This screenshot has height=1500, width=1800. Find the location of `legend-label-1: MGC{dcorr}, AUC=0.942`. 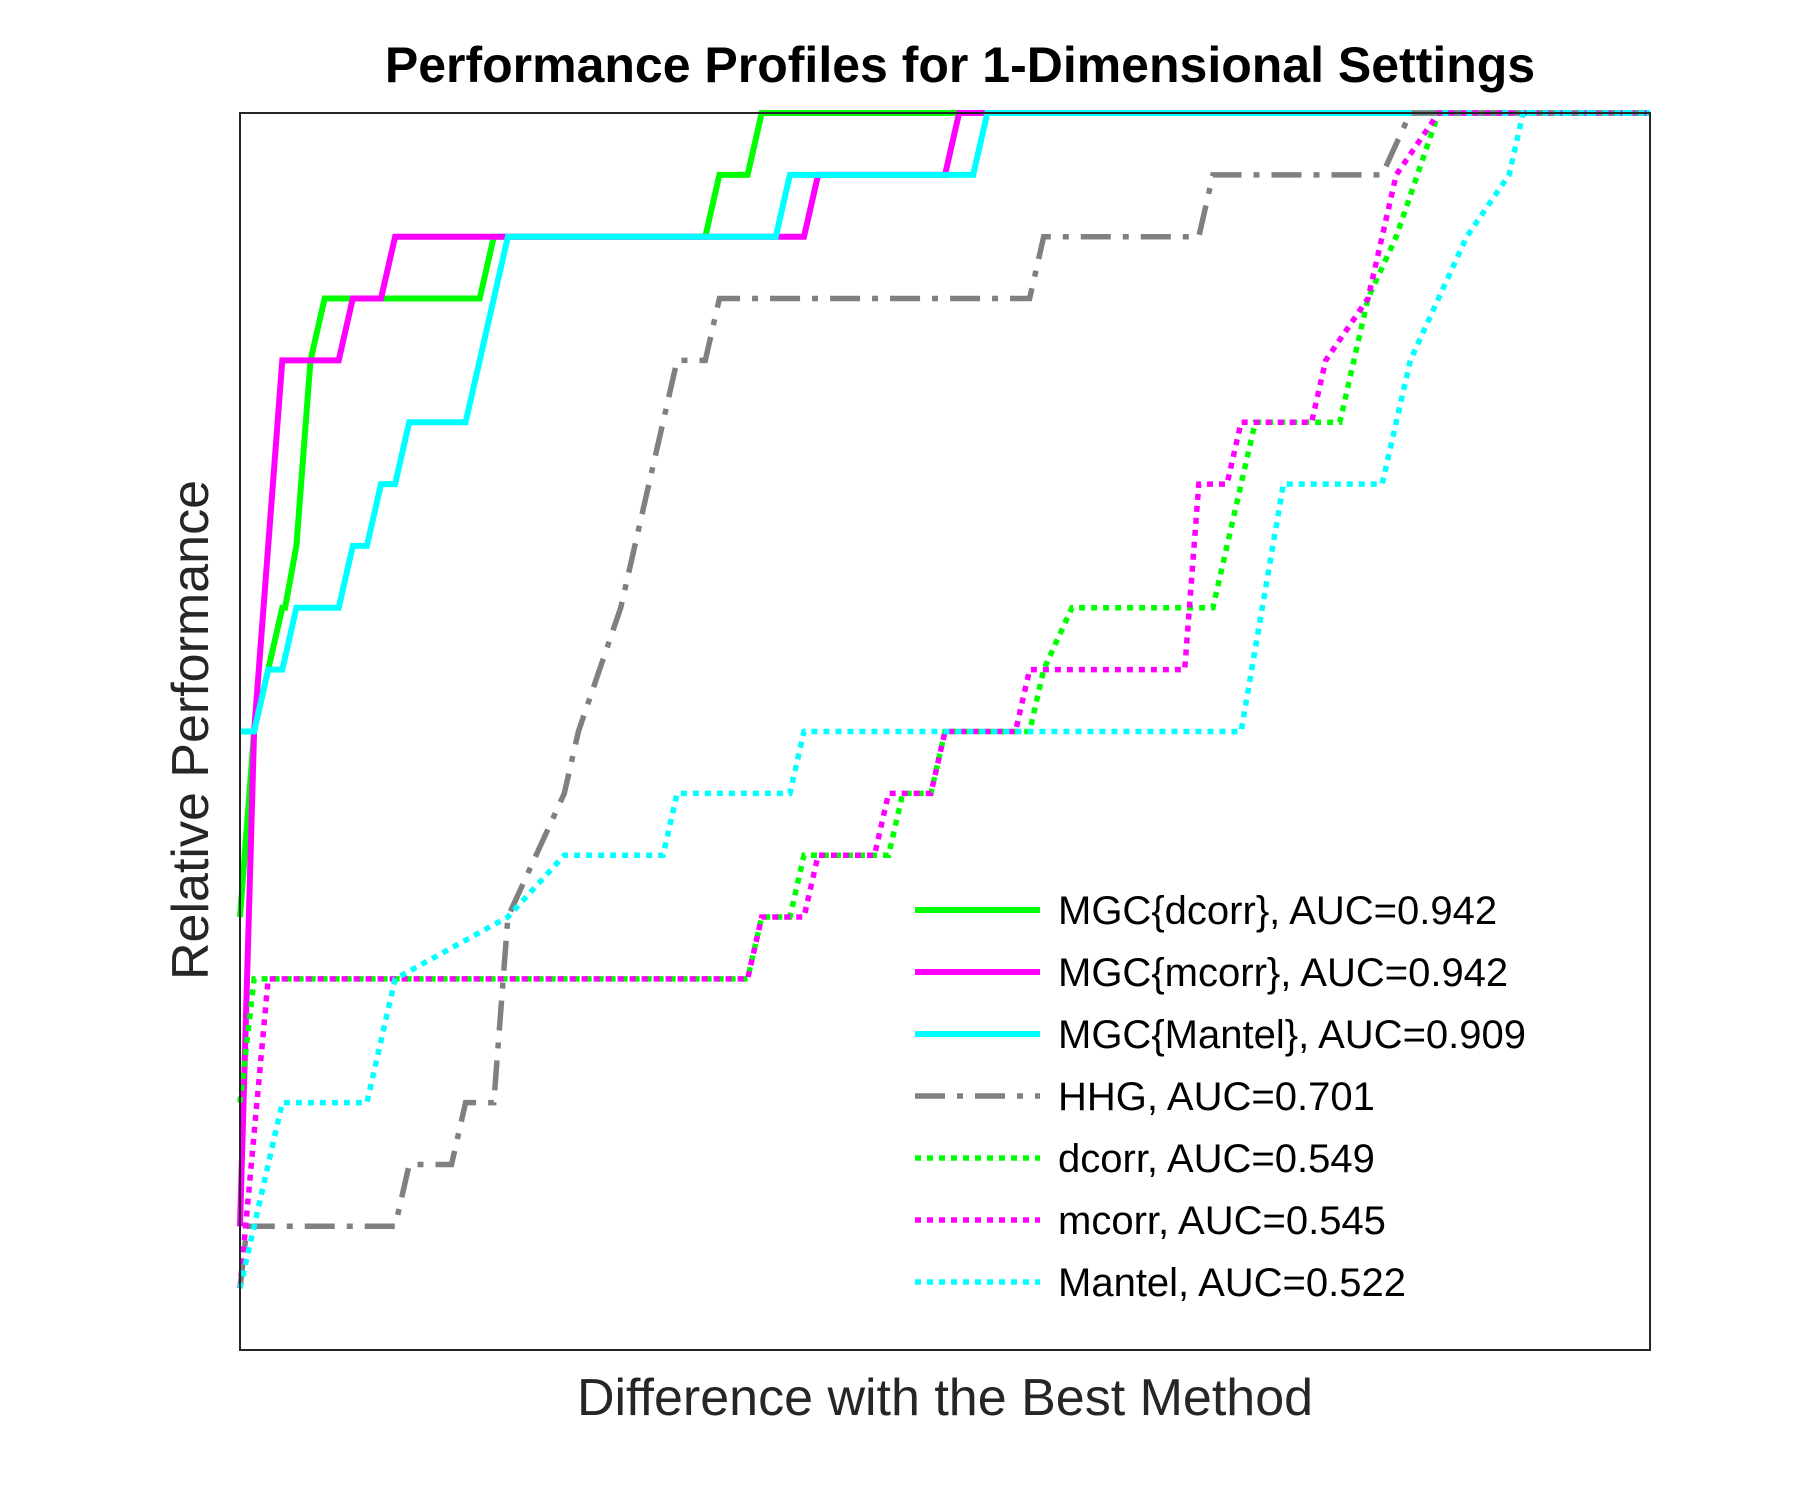

legend-label-1: MGC{dcorr}, AUC=0.942 is located at coordinates (1277, 911).